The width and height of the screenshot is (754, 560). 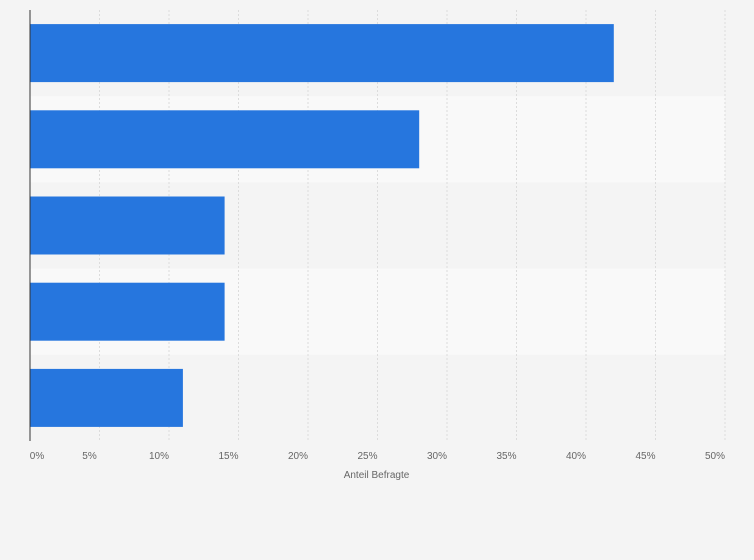 I want to click on x-tick-label: 10%, so click(x=159, y=456).